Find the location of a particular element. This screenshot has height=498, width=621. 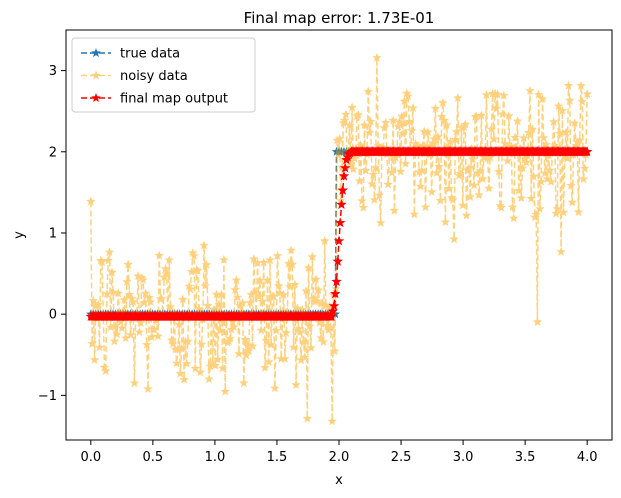

x-tick-label: 2.0 is located at coordinates (339, 457).